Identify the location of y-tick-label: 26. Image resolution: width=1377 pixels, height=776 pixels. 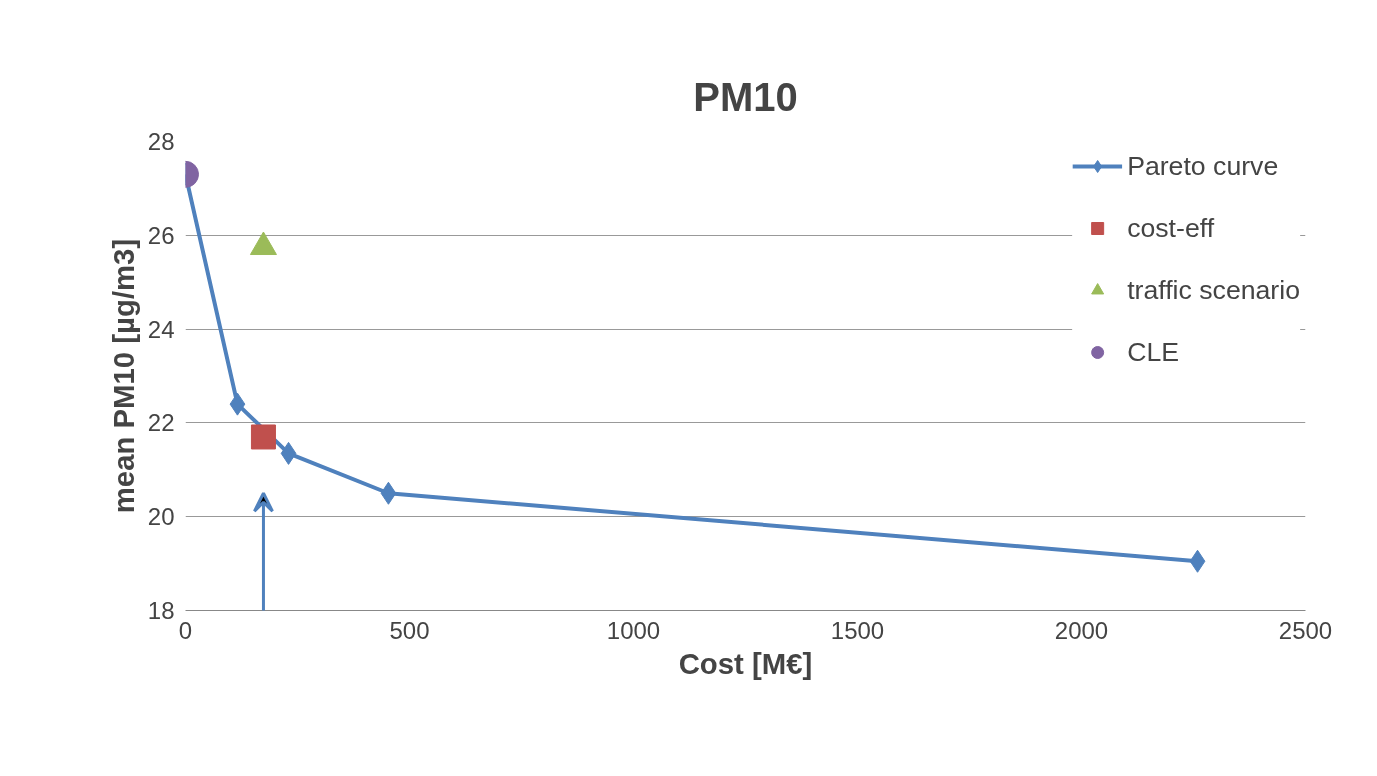
(161, 235).